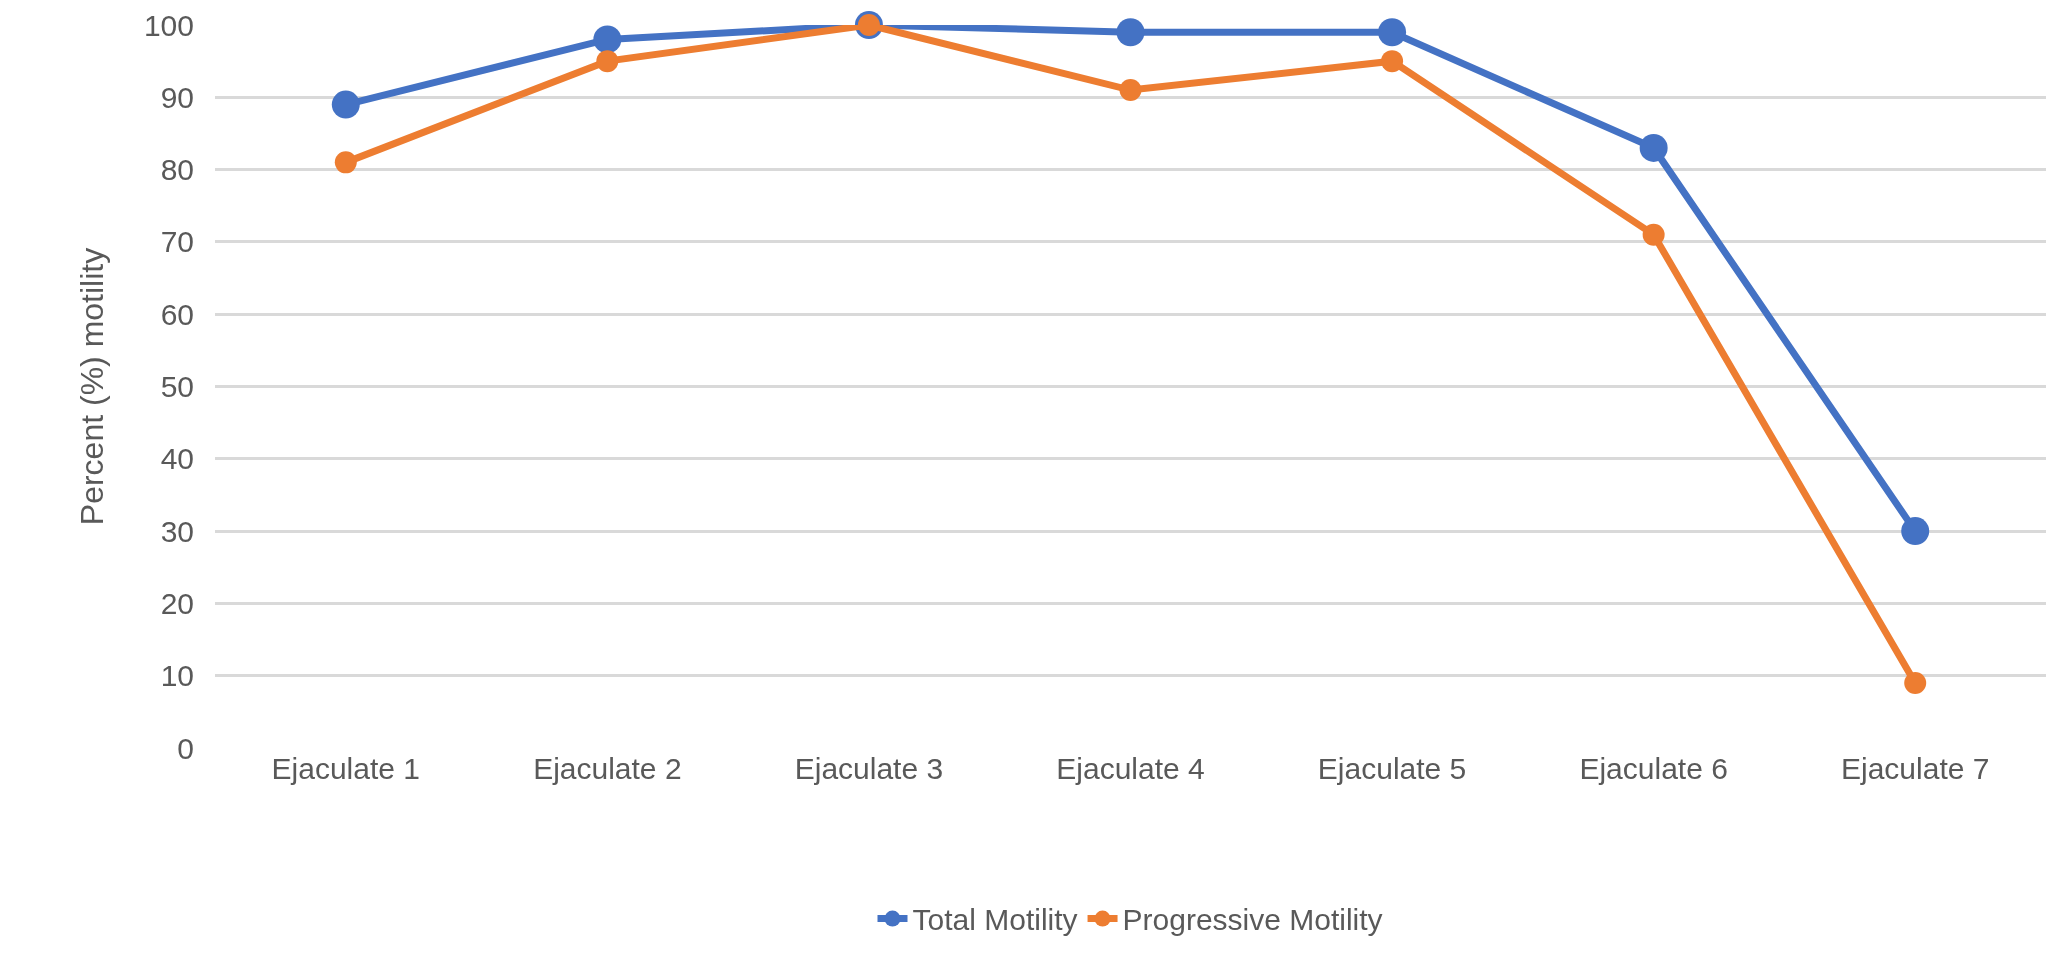 The width and height of the screenshot is (2066, 978). I want to click on y-tick-label: 20, so click(177, 603).